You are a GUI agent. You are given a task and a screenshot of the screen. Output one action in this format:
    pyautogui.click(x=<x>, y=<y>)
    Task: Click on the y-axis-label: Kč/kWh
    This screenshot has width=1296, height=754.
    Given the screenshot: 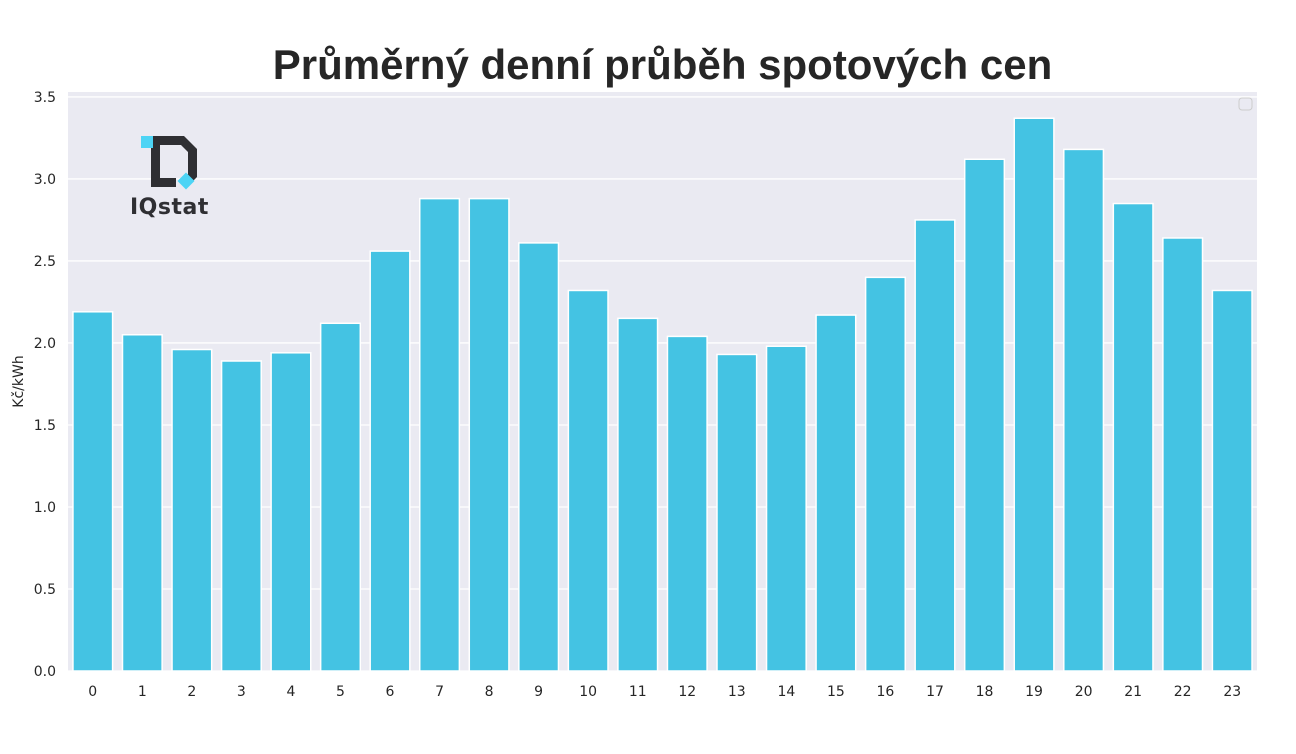 What is the action you would take?
    pyautogui.click(x=19, y=381)
    